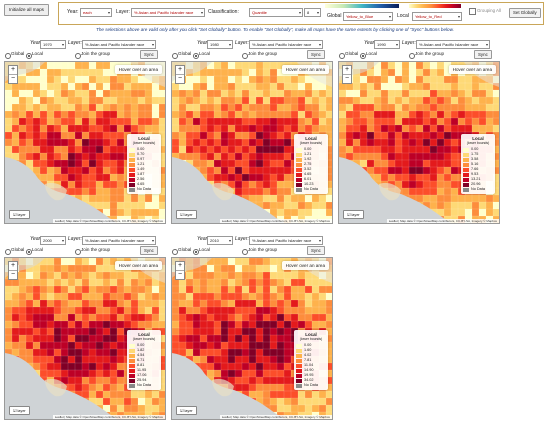  I want to click on legend-break-value: 0.70, so click(141, 154).